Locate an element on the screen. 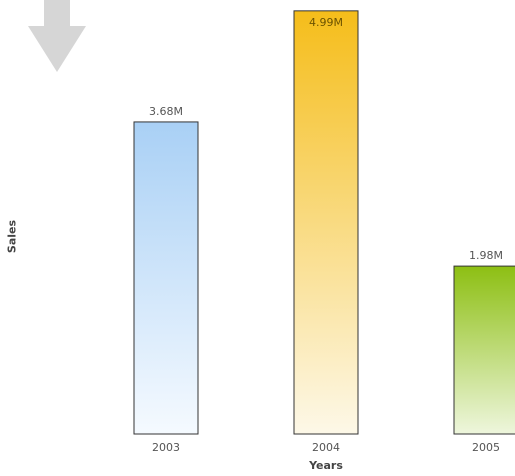 This screenshot has width=515, height=476. bar-2005 is located at coordinates (484, 350).